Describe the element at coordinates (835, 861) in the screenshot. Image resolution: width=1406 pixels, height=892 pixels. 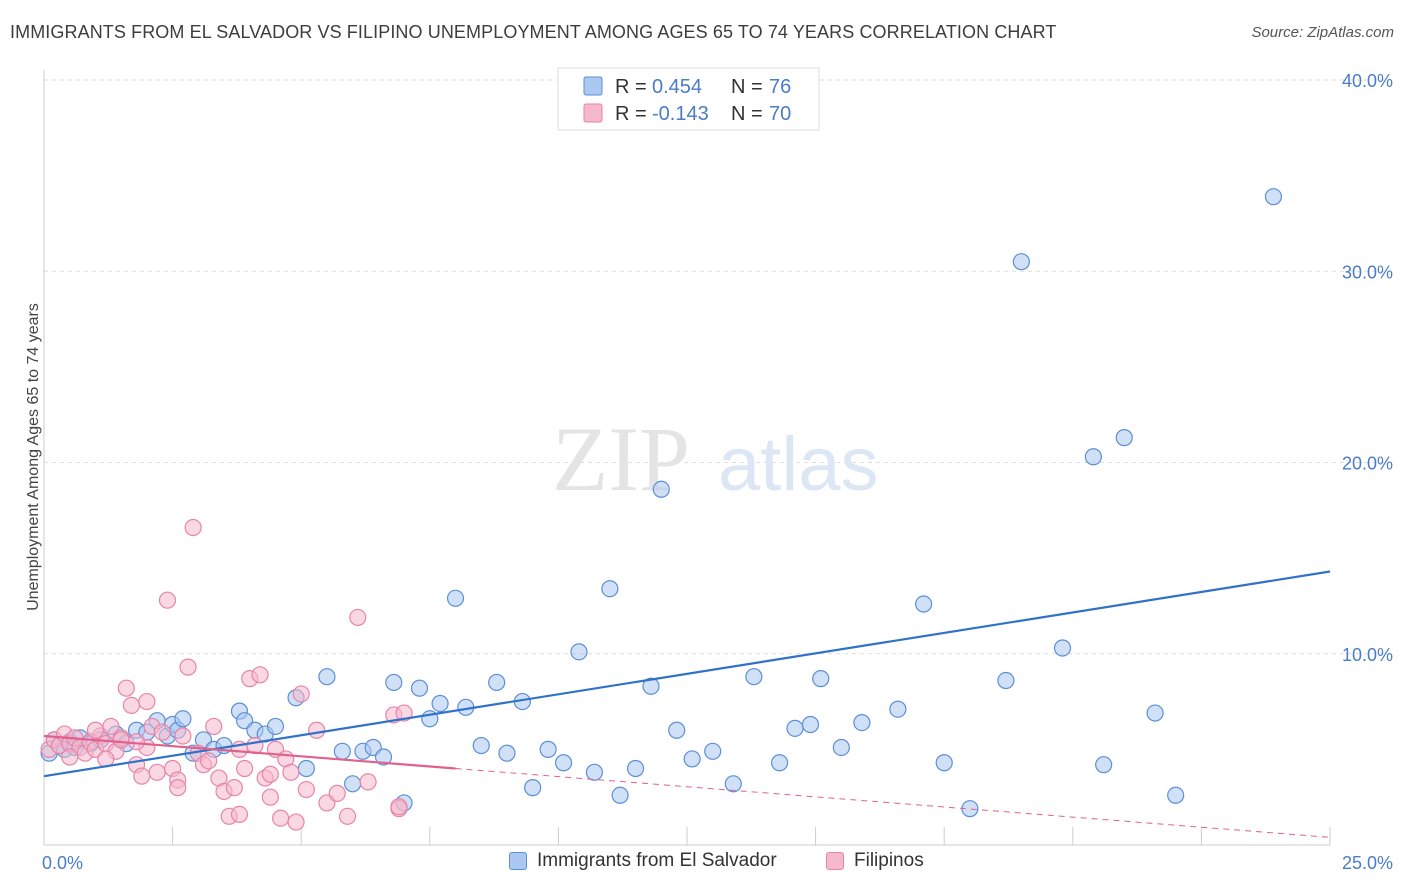
I see `legend-swatch-pink` at that location.